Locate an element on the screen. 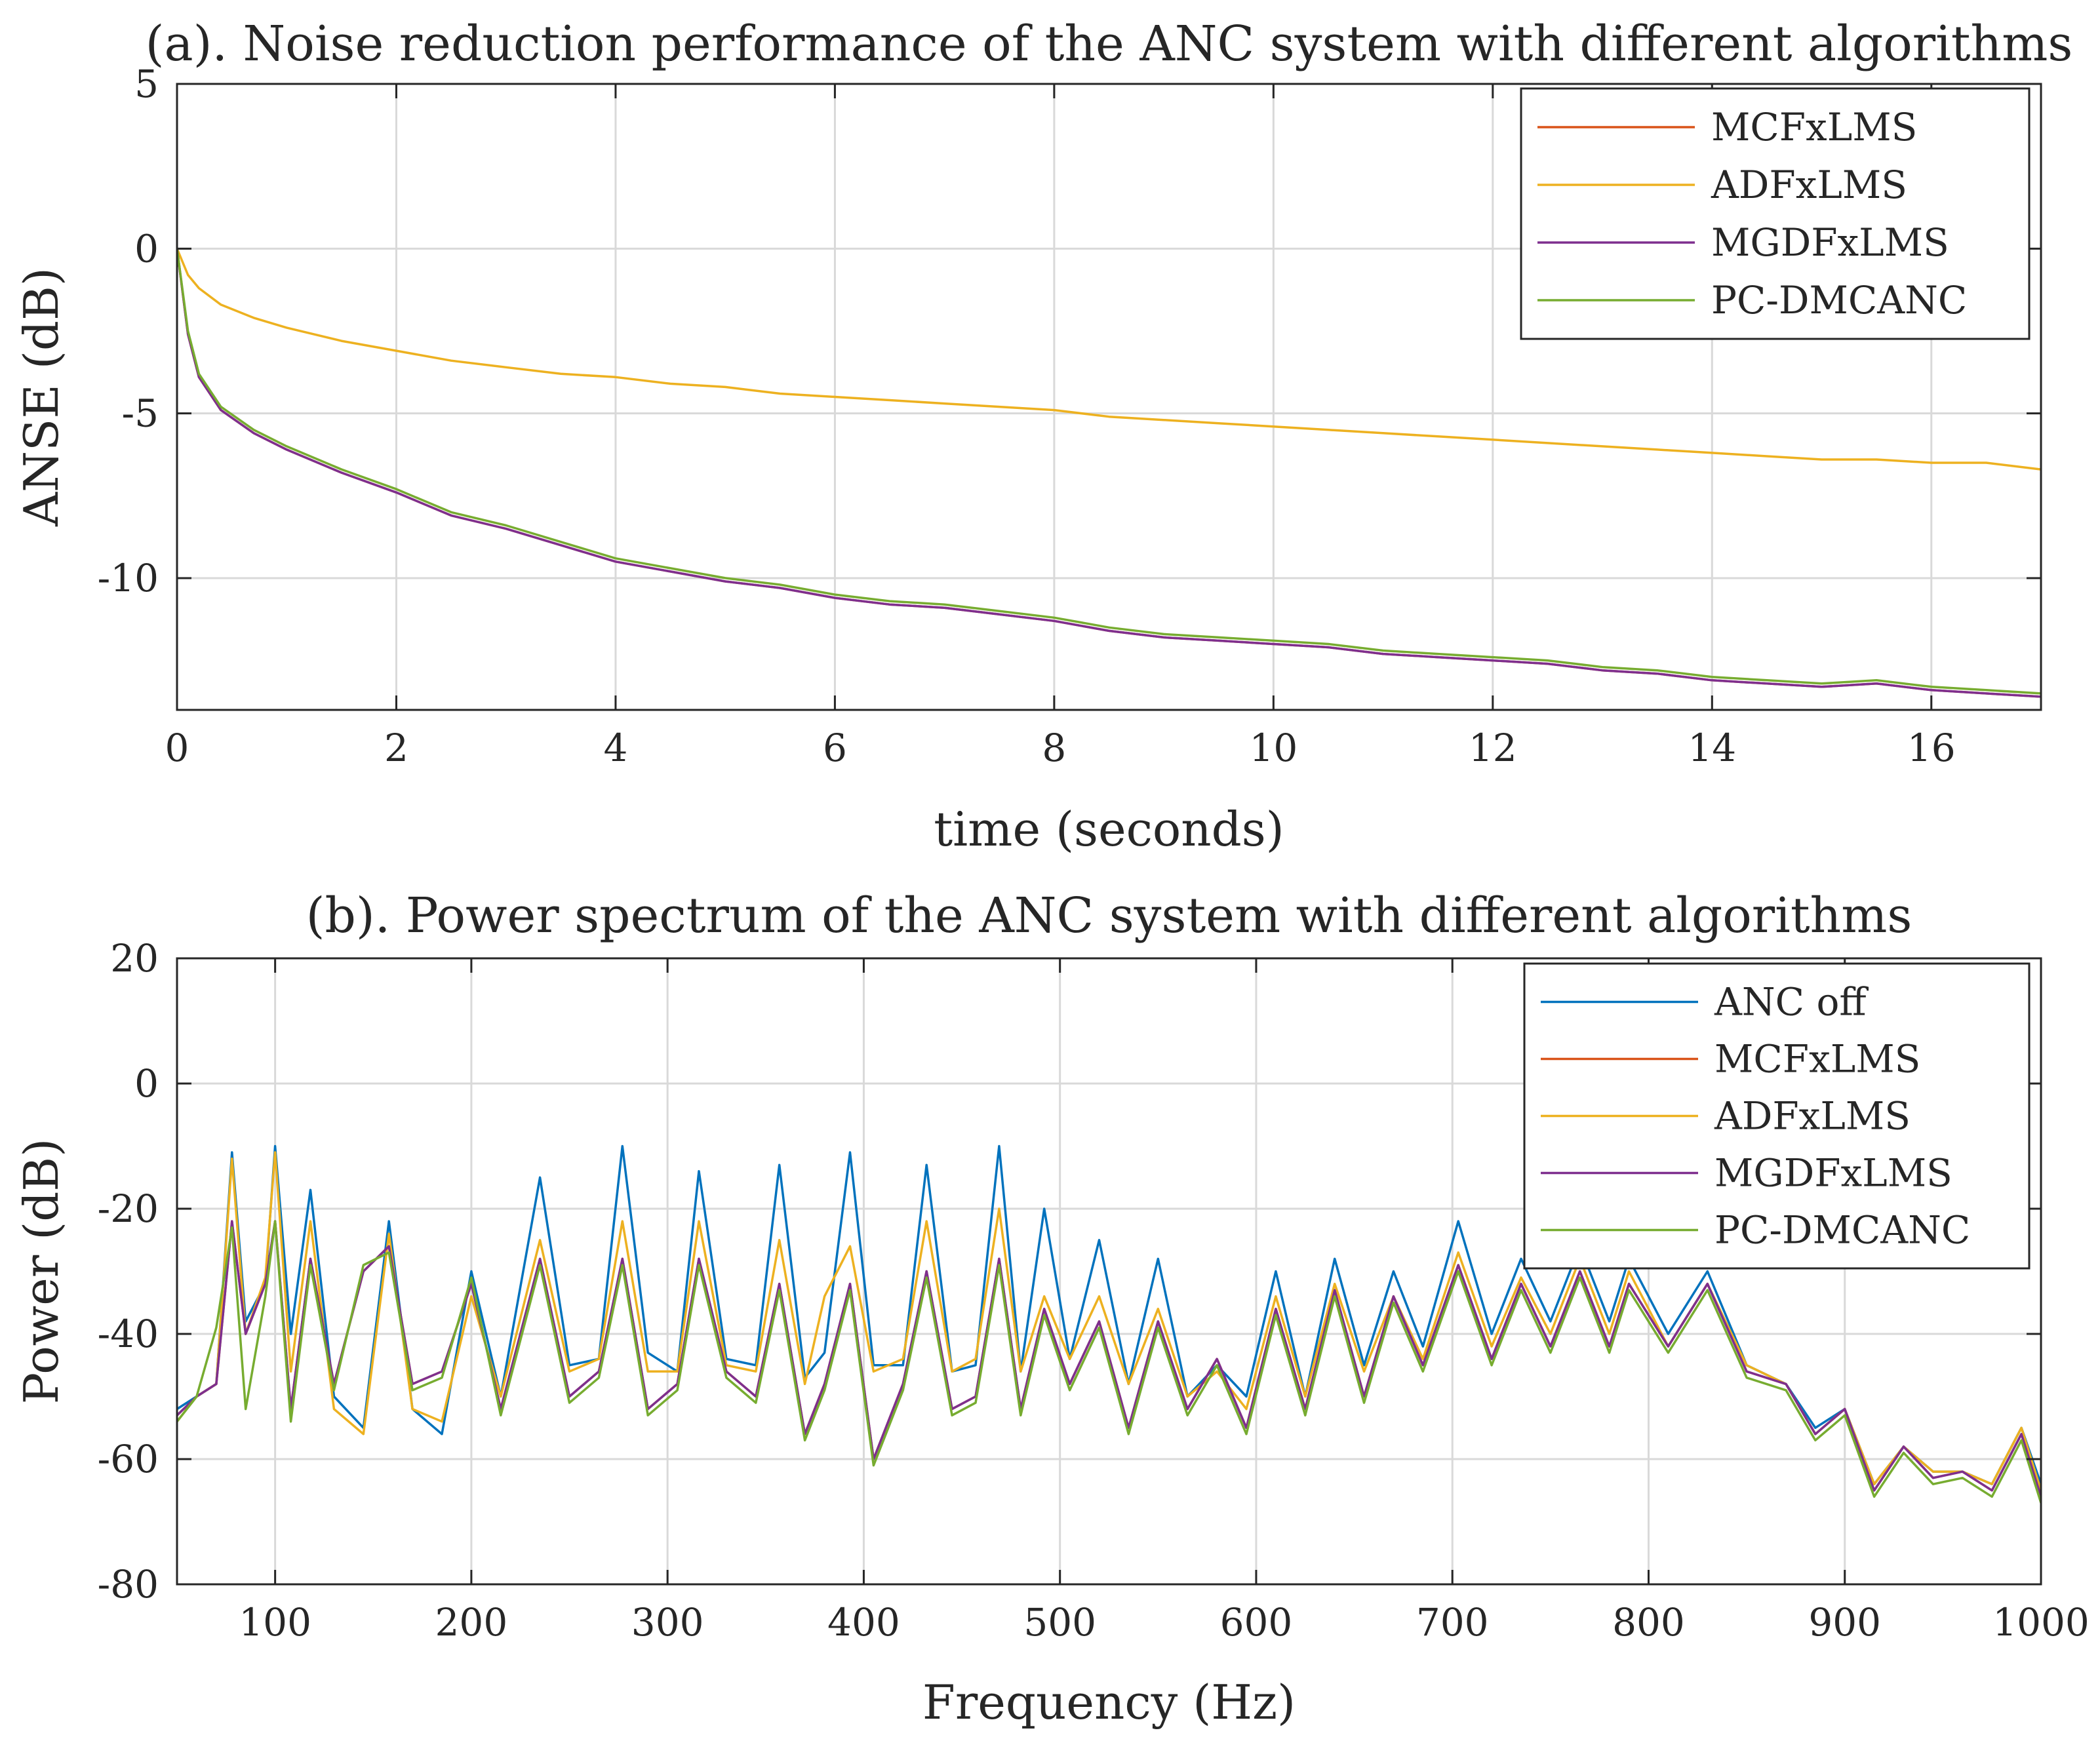  x-tick-label: 500 is located at coordinates (1059, 1622).